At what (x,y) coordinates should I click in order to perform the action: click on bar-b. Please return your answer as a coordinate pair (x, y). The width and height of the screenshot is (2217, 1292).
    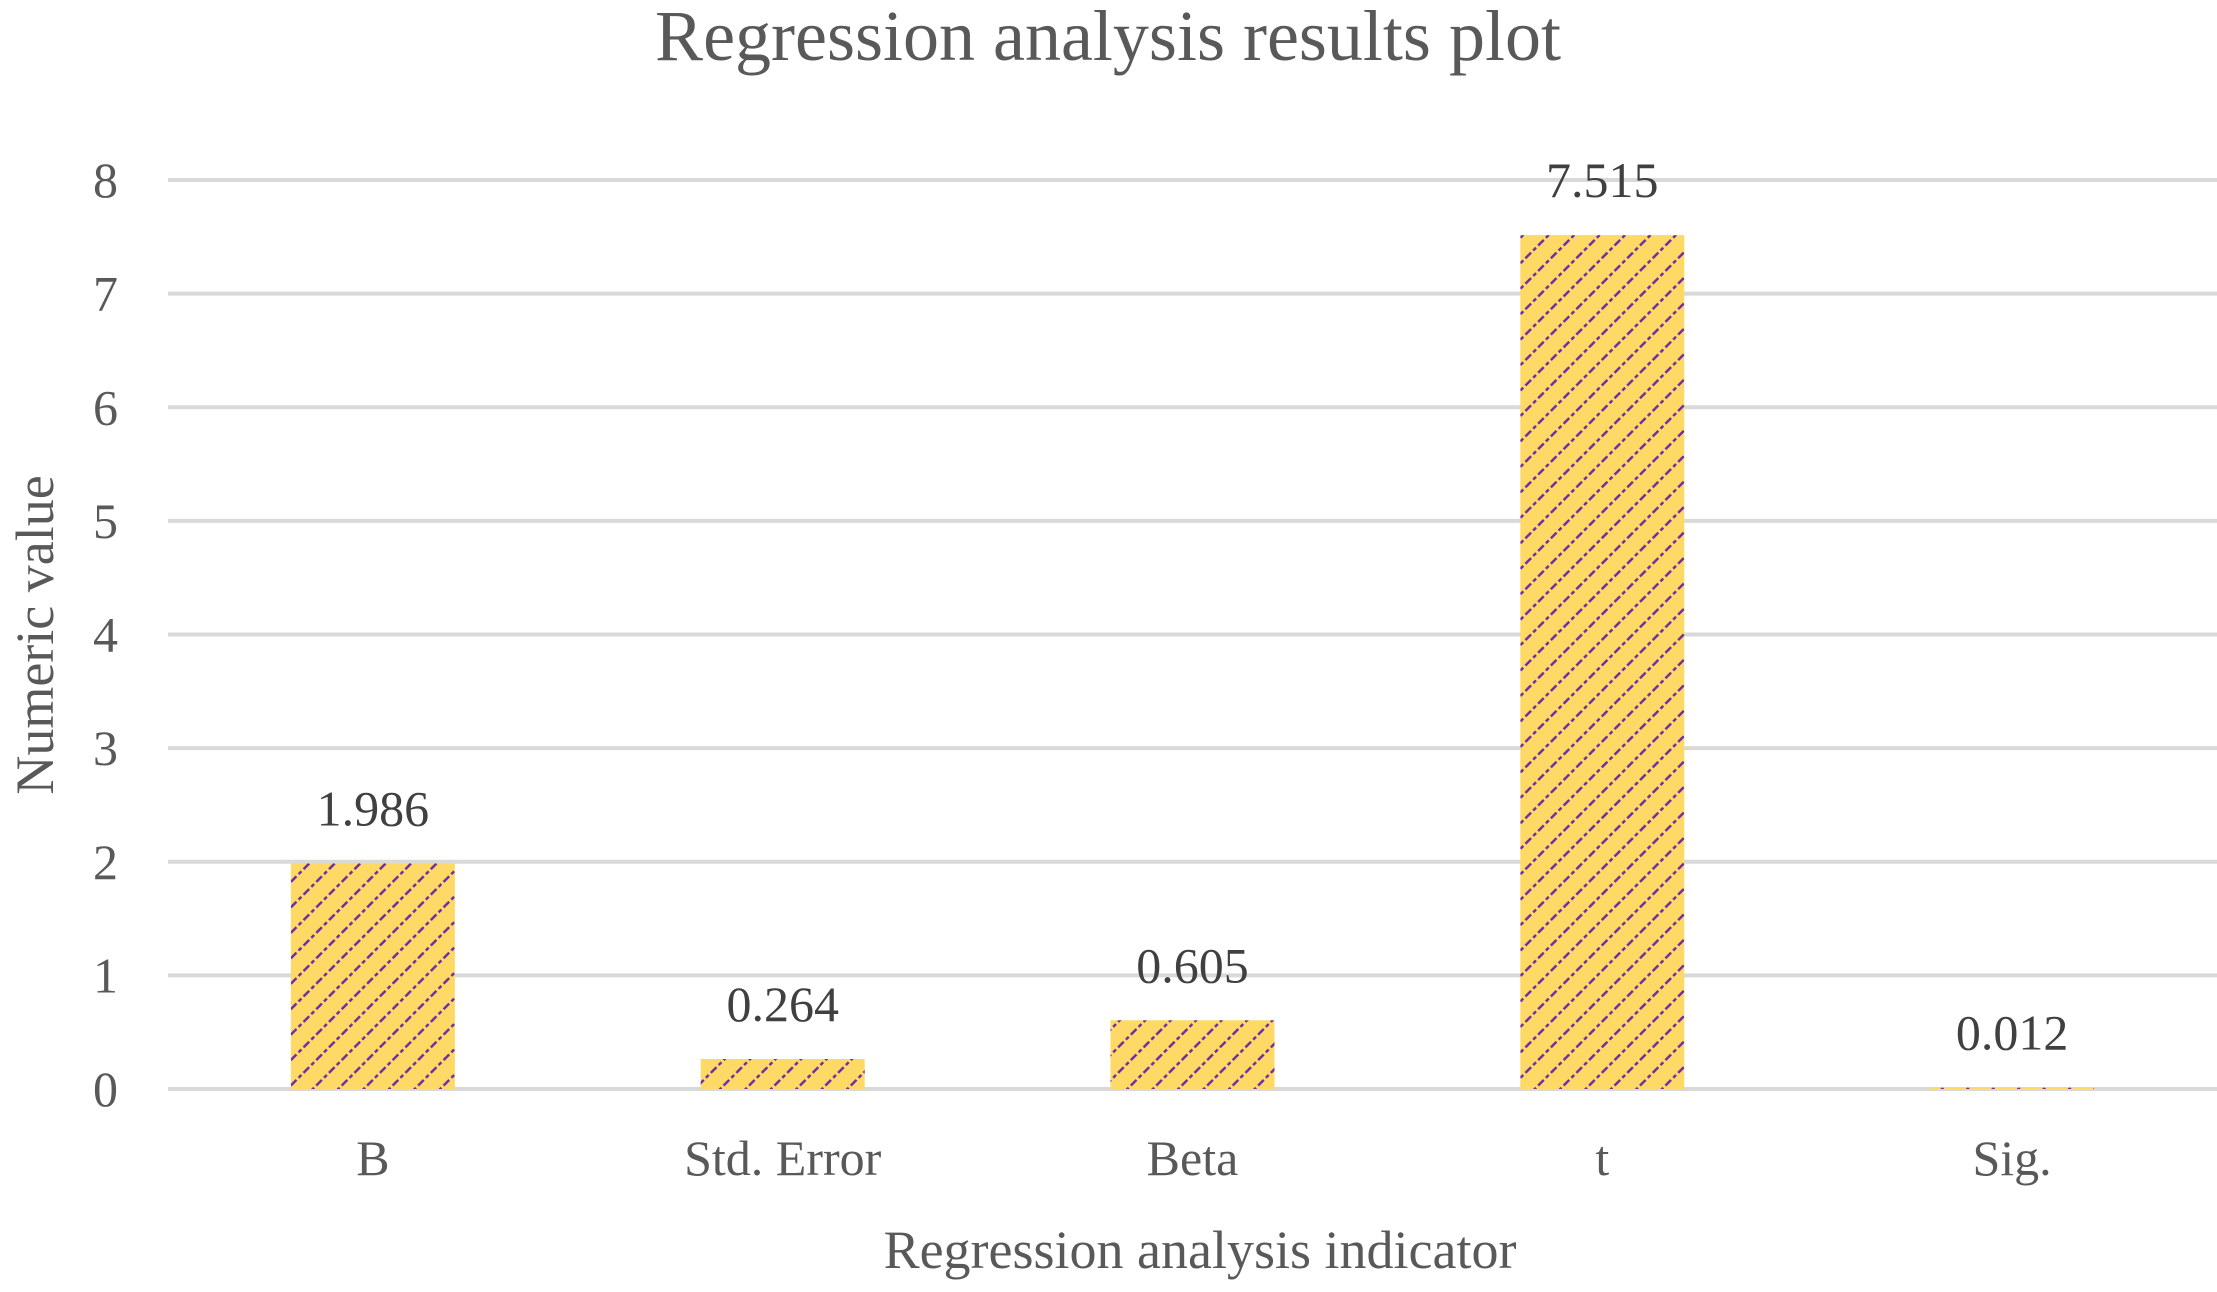
    Looking at the image, I should click on (372, 976).